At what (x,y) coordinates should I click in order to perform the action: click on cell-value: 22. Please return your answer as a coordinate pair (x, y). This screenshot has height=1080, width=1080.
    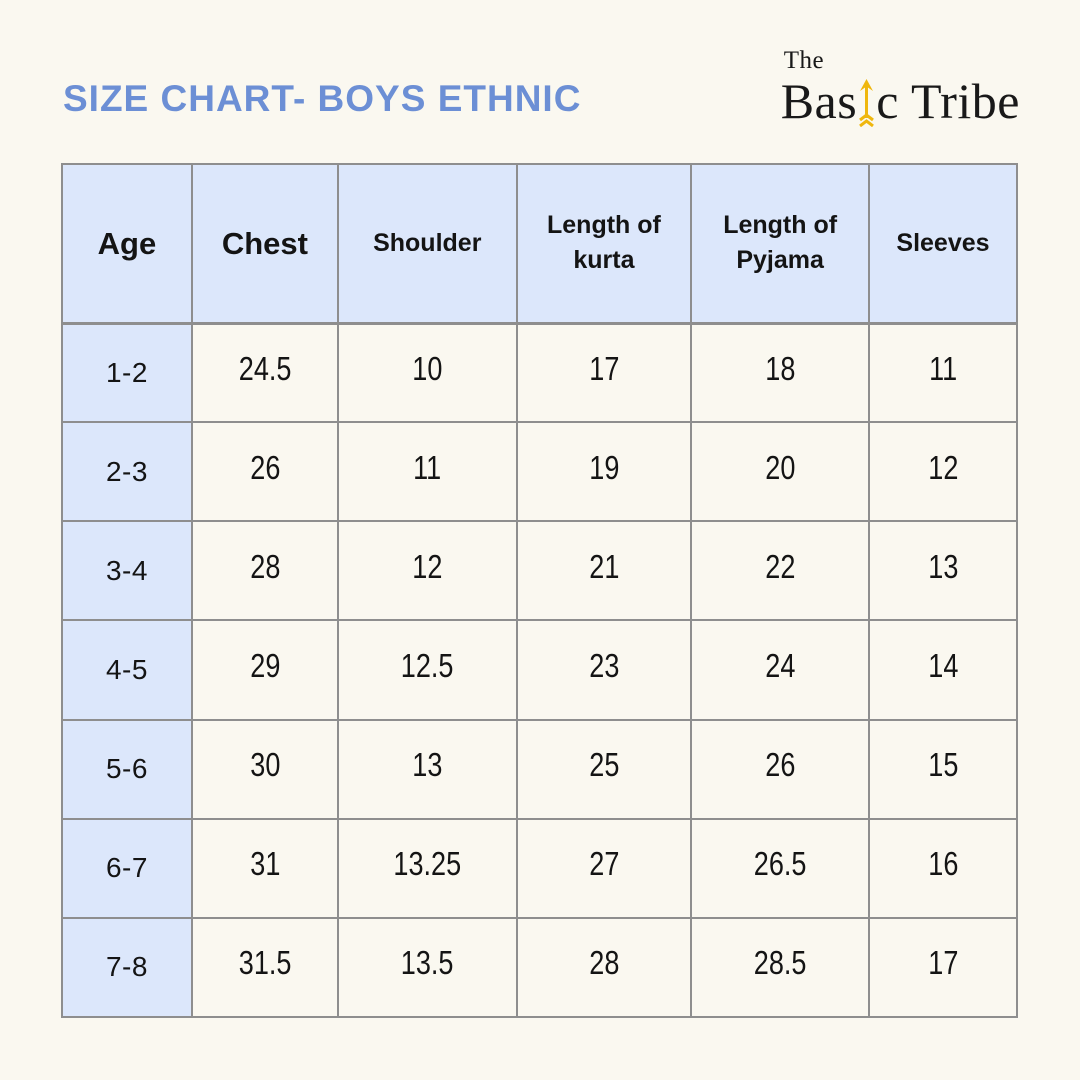
    Looking at the image, I should click on (780, 566).